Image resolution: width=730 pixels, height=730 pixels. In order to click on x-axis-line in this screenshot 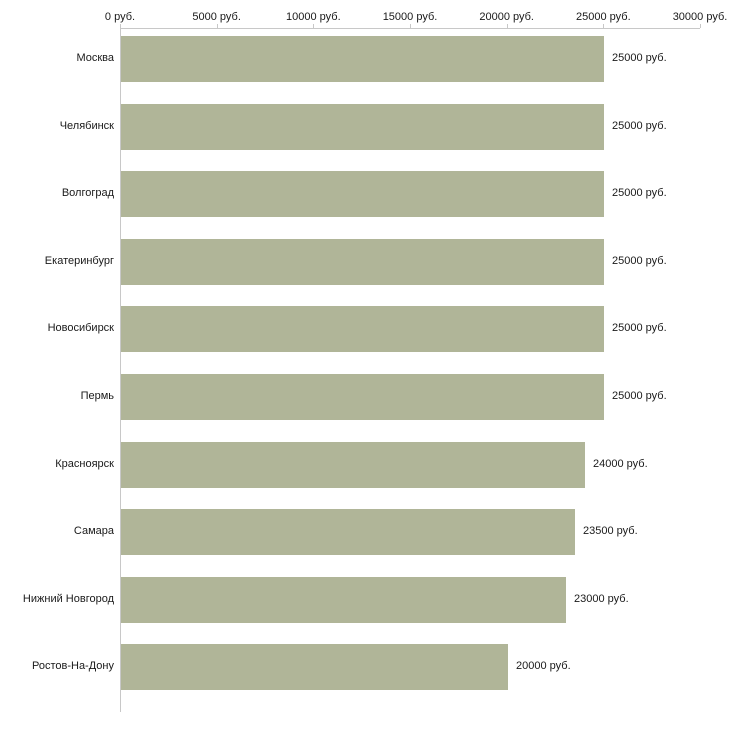, I will do `click(410, 28)`.